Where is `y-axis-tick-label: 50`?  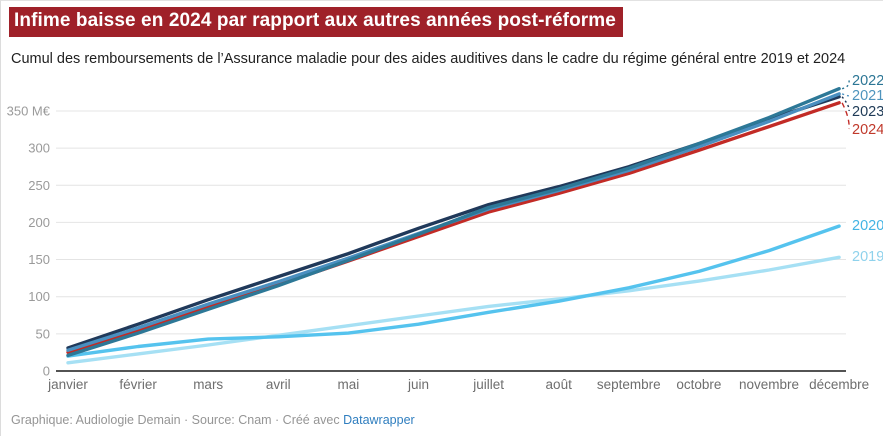
y-axis-tick-label: 50 is located at coordinates (43, 333).